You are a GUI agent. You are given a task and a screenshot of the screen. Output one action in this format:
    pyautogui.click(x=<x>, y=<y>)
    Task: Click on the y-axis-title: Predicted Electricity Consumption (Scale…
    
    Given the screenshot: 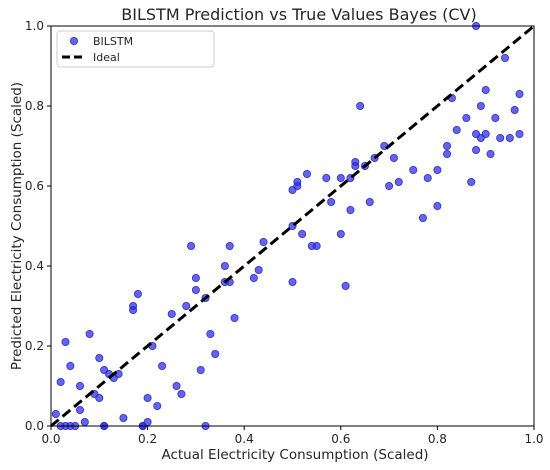 What is the action you would take?
    pyautogui.click(x=17, y=226)
    